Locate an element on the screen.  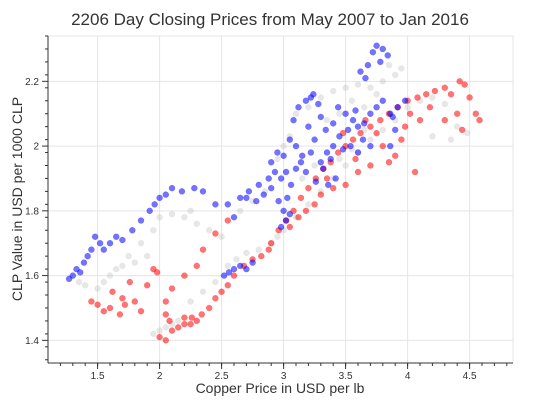
y-axis-label: CLP Value in USD per 1000 CLP is located at coordinates (17, 199).